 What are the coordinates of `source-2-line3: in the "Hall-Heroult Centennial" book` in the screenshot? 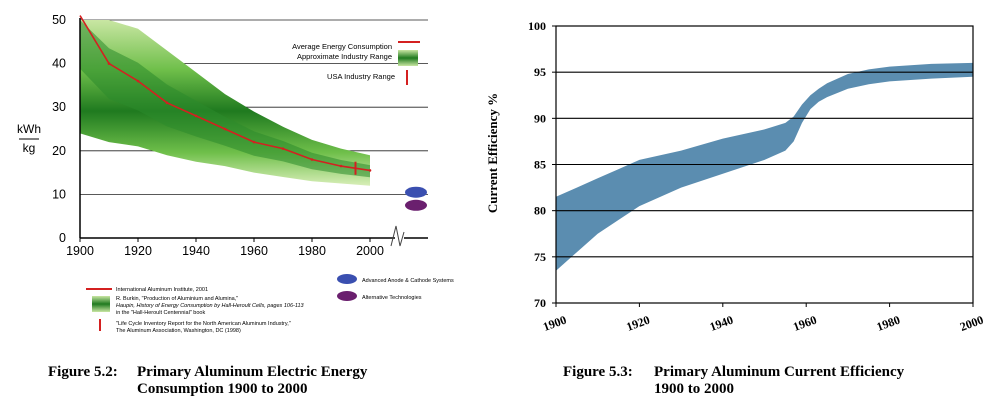 It's located at (160, 313).